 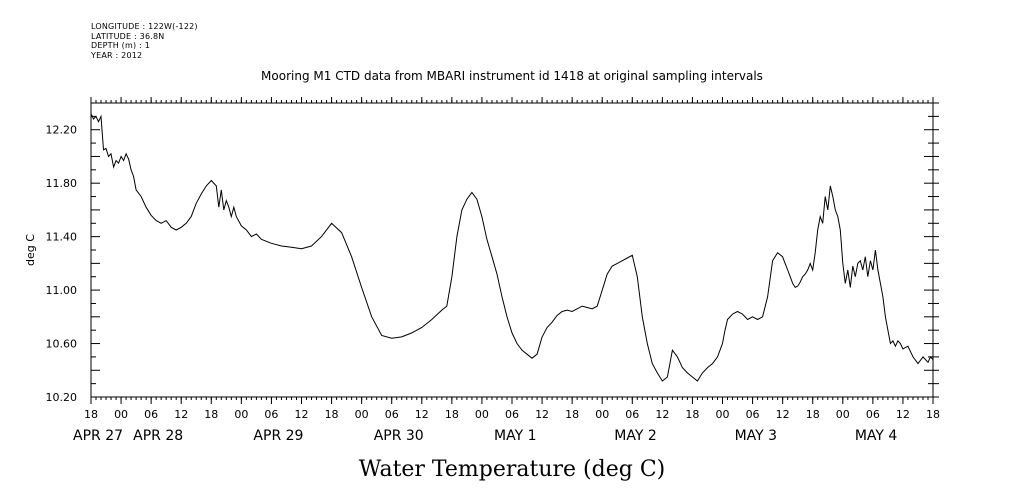 What do you see at coordinates (62, 237) in the screenshot?
I see `y-tick-label: 11.40` at bounding box center [62, 237].